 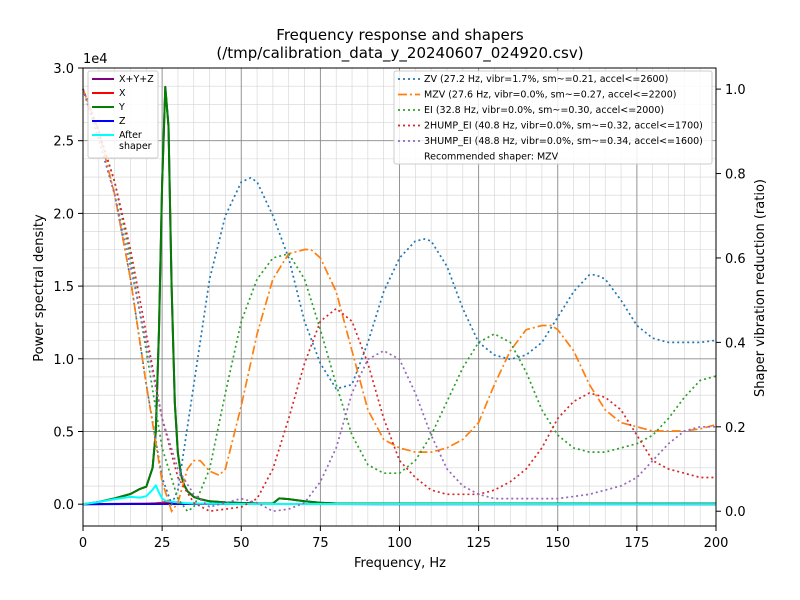 I want to click on psd-legend-label: shaper, so click(x=135, y=146).